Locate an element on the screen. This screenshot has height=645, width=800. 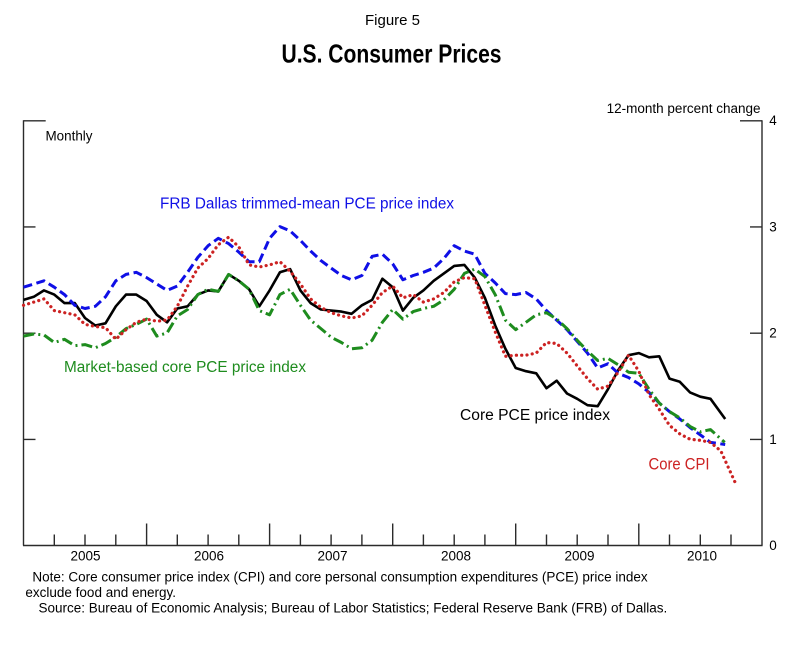
svg-text: 12-month percent change is located at coordinates (684, 108).